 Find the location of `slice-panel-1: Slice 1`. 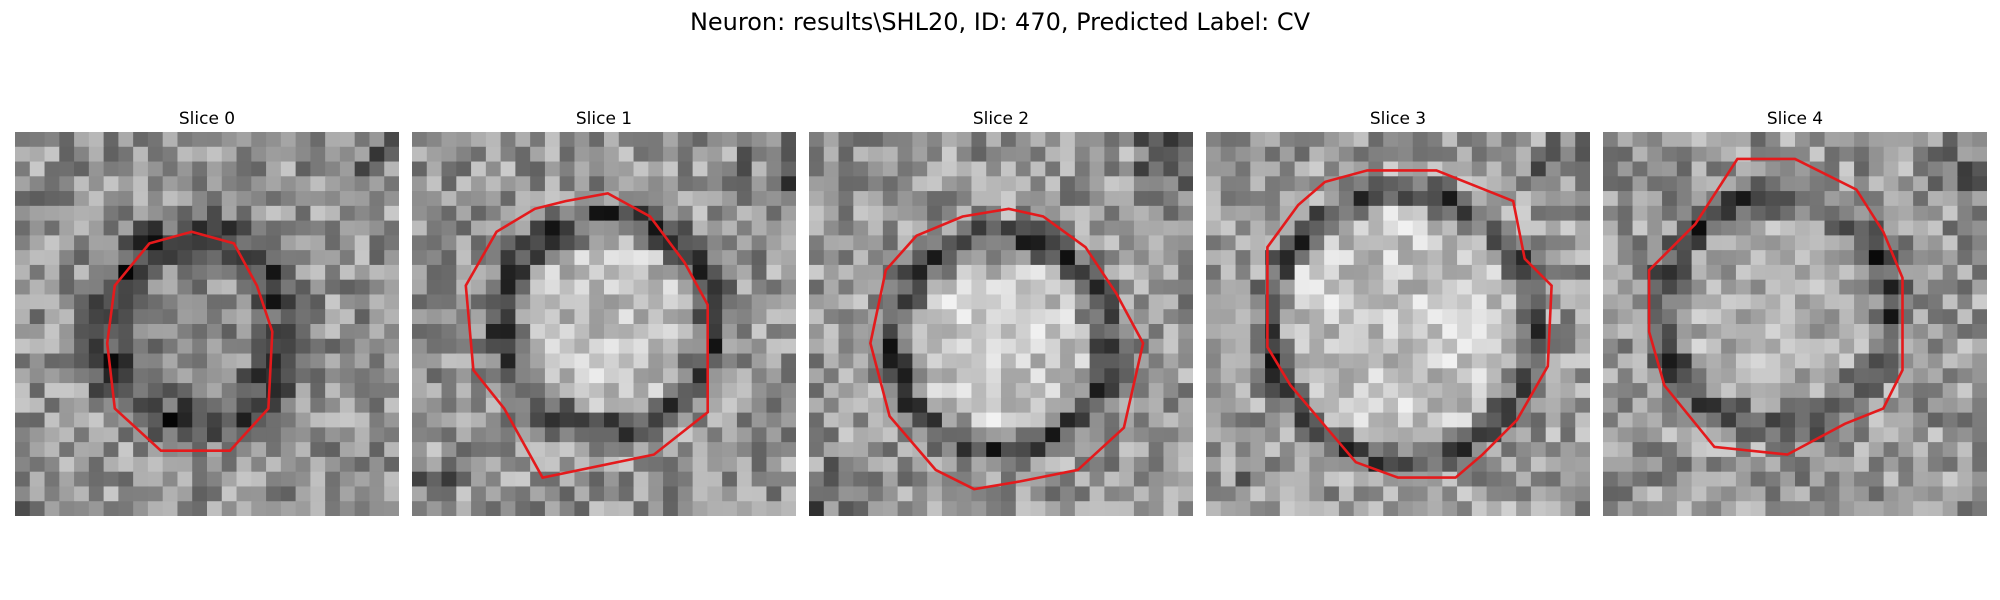

slice-panel-1: Slice 1 is located at coordinates (604, 312).